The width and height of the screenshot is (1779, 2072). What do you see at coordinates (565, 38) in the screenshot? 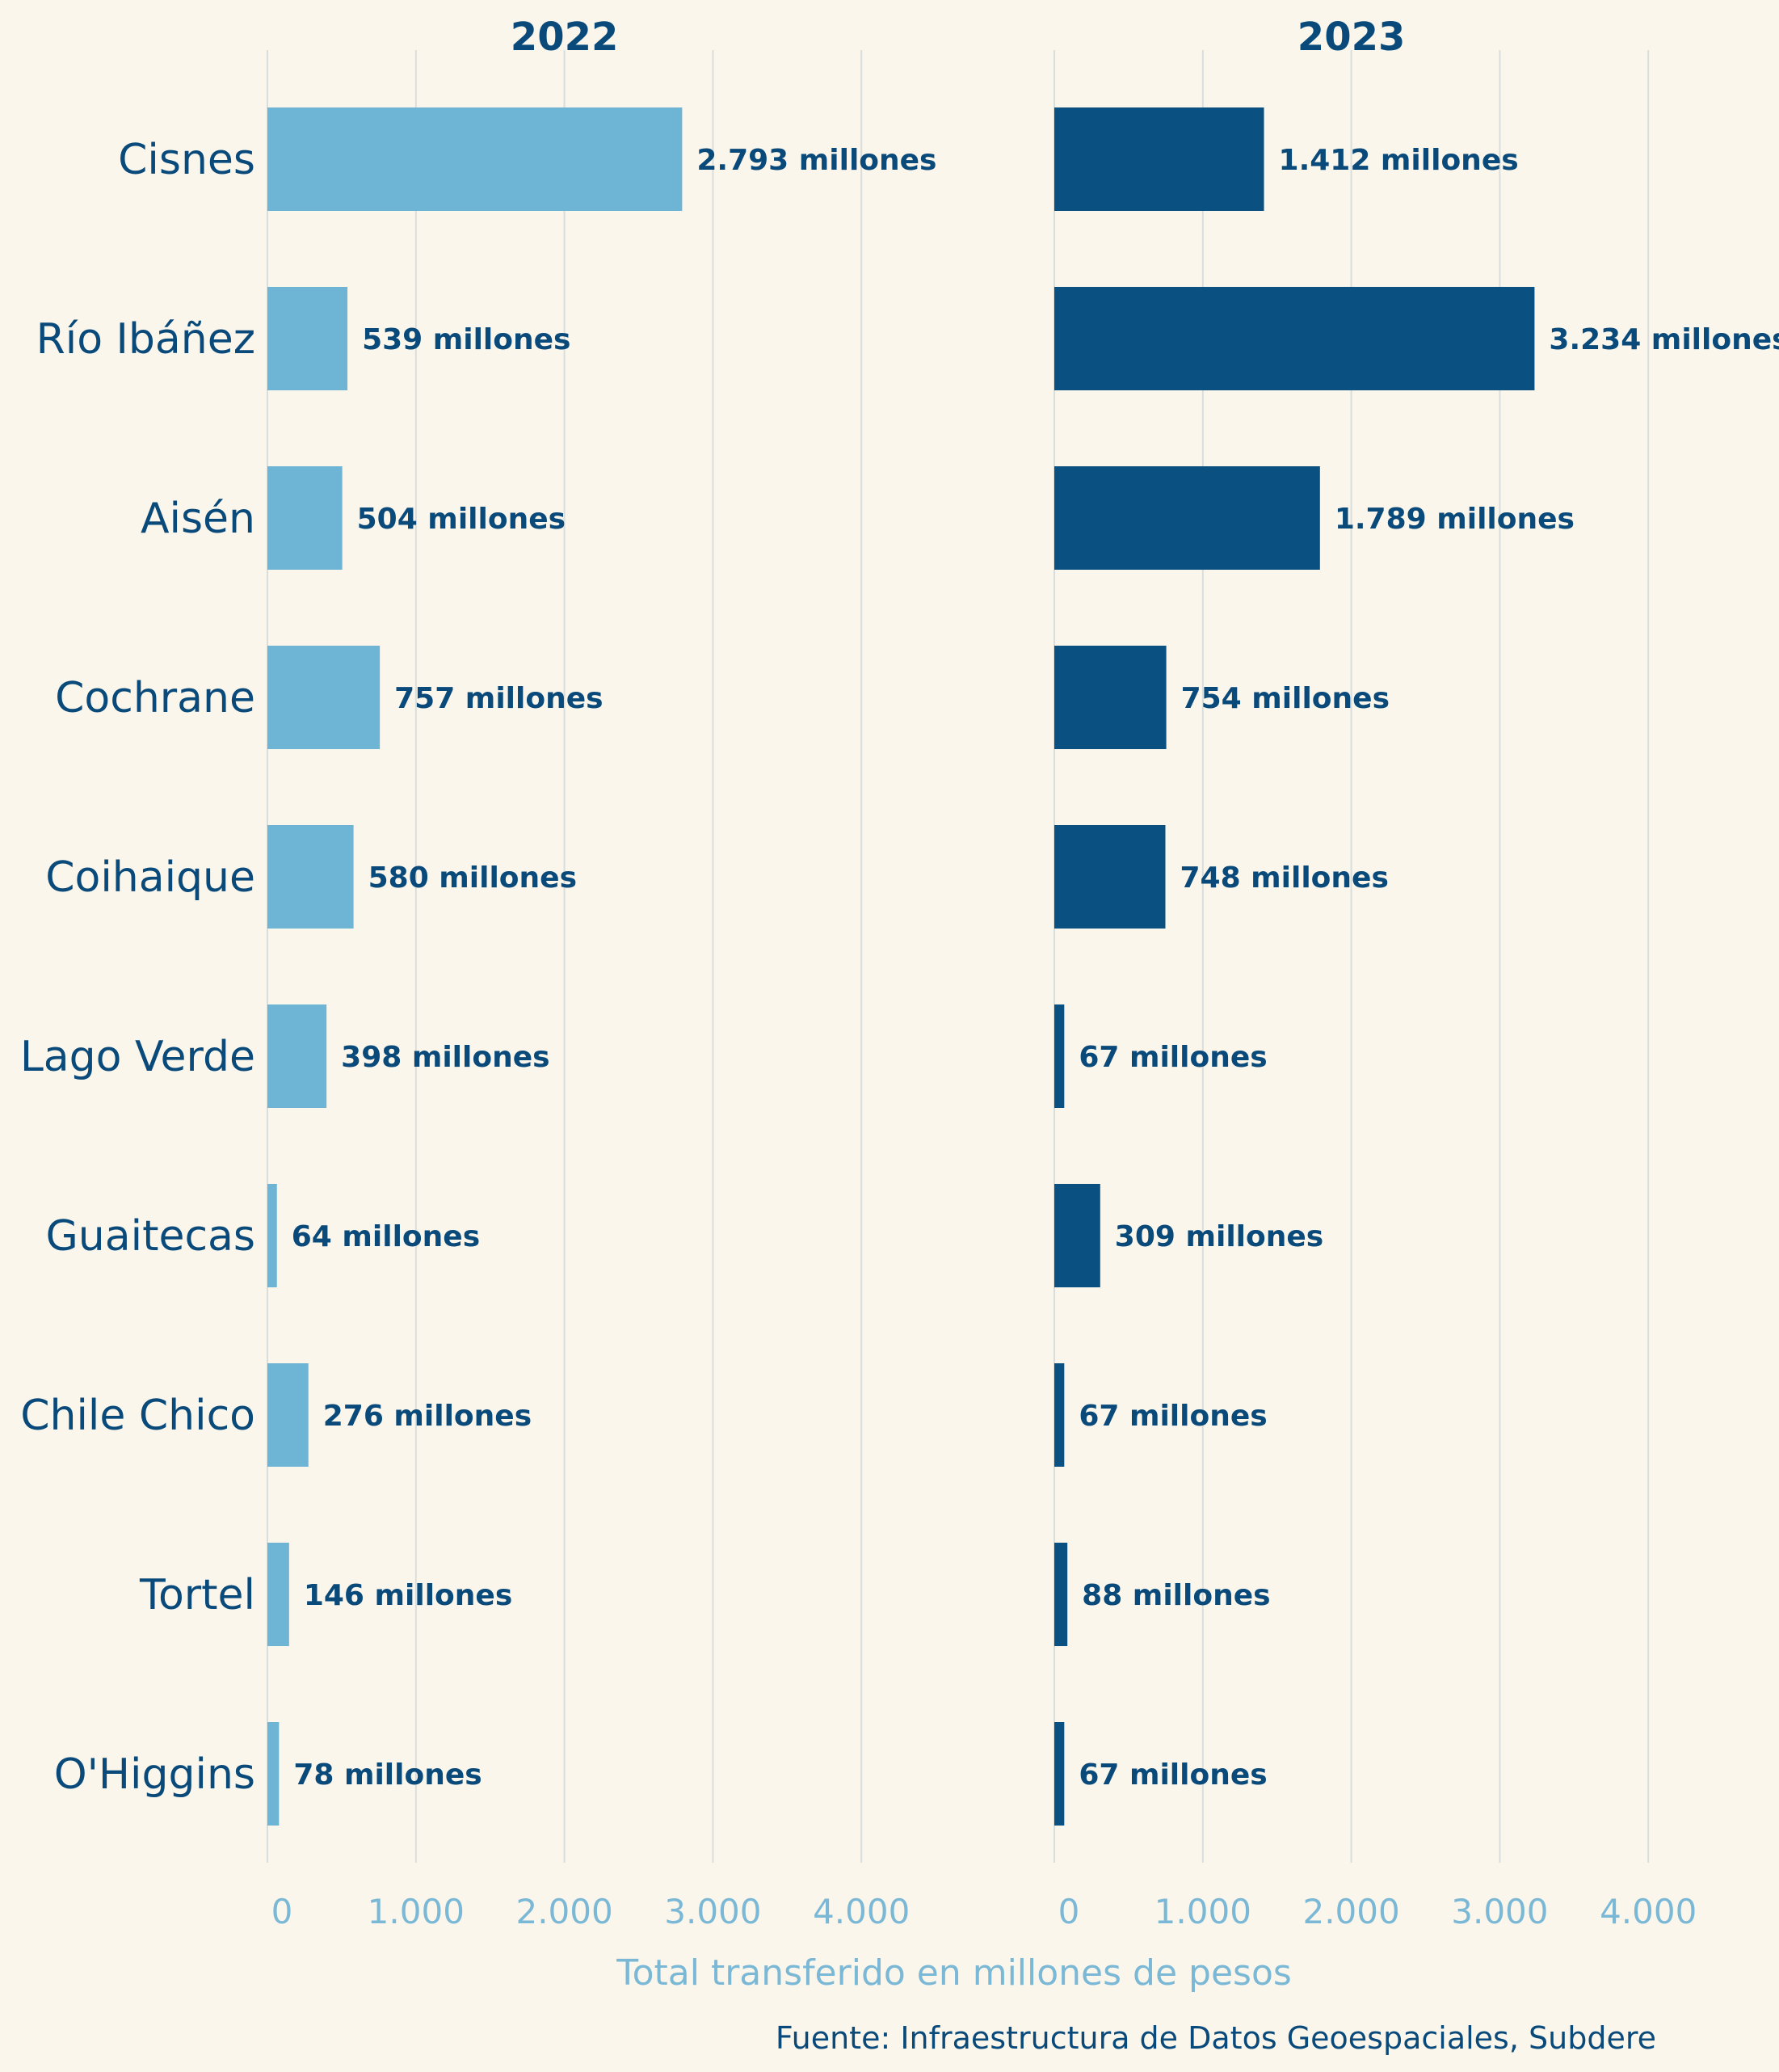
I see `panel-title-2022: 2022` at bounding box center [565, 38].